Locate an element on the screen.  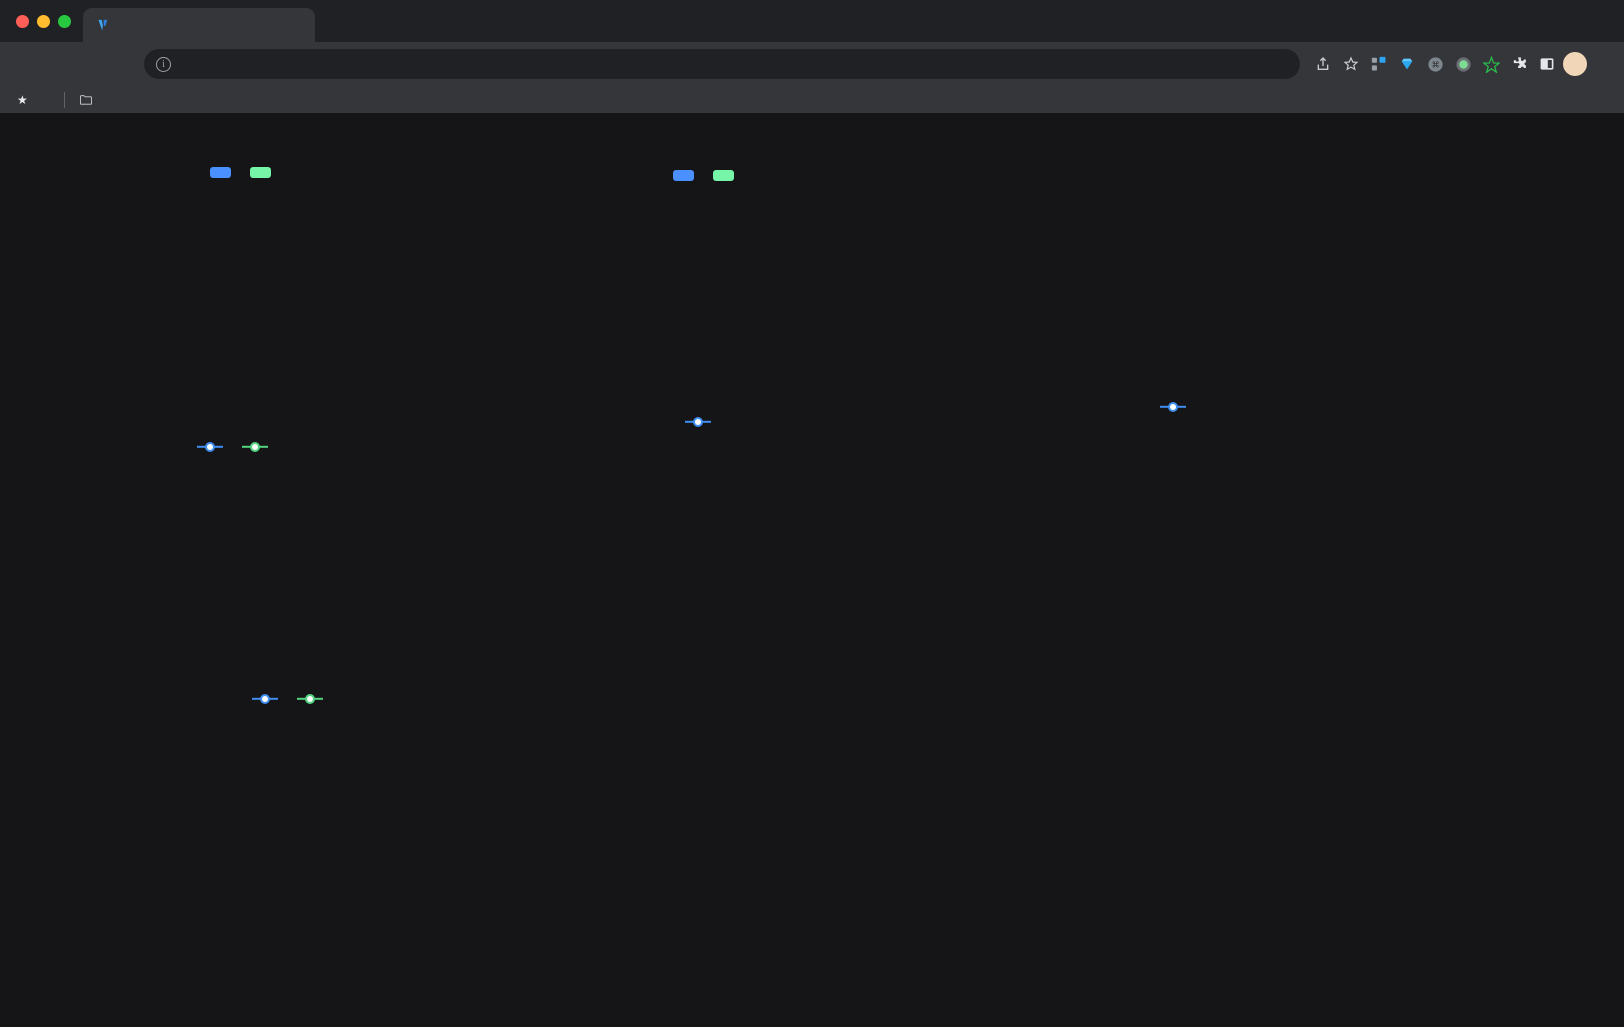
maximize-window-button is located at coordinates (64, 21).